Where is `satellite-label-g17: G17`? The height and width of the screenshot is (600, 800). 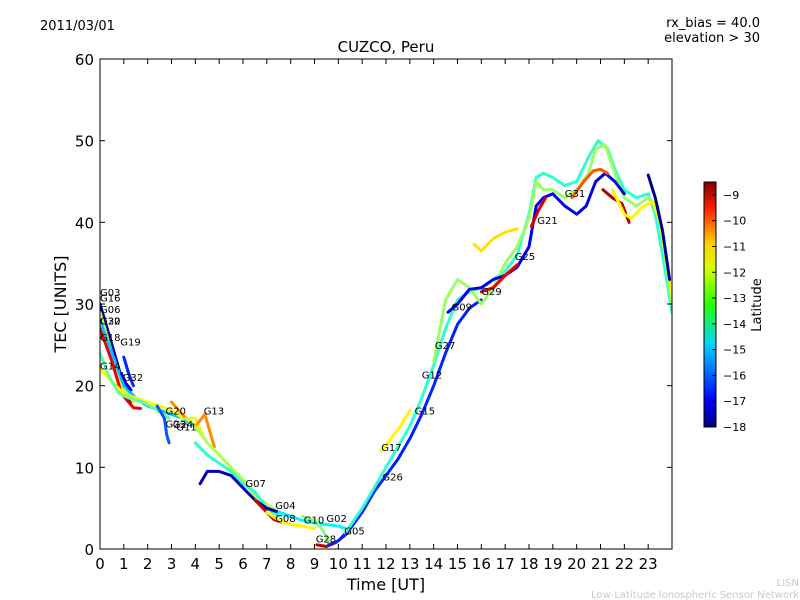
satellite-label-g17: G17 is located at coordinates (391, 448).